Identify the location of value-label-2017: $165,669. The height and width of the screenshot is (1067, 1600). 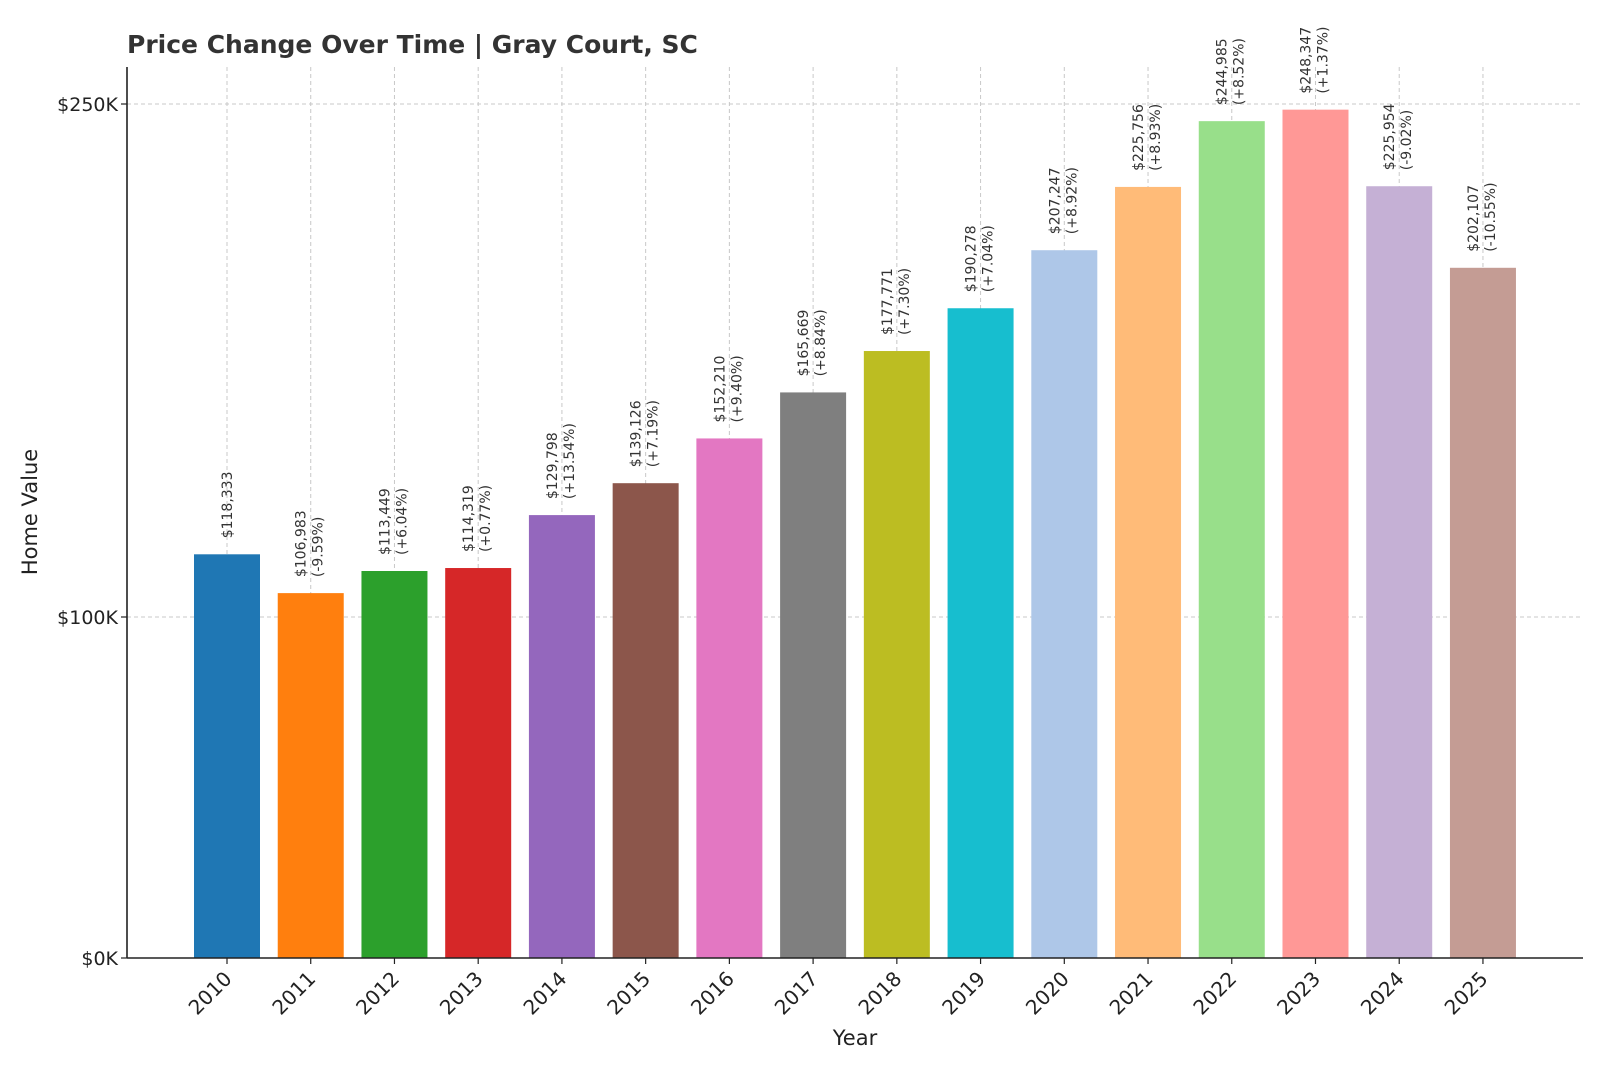
(804, 343).